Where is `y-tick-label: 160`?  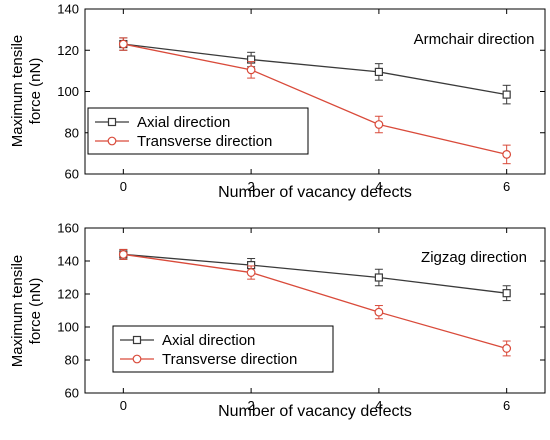 y-tick-label: 160 is located at coordinates (68, 228).